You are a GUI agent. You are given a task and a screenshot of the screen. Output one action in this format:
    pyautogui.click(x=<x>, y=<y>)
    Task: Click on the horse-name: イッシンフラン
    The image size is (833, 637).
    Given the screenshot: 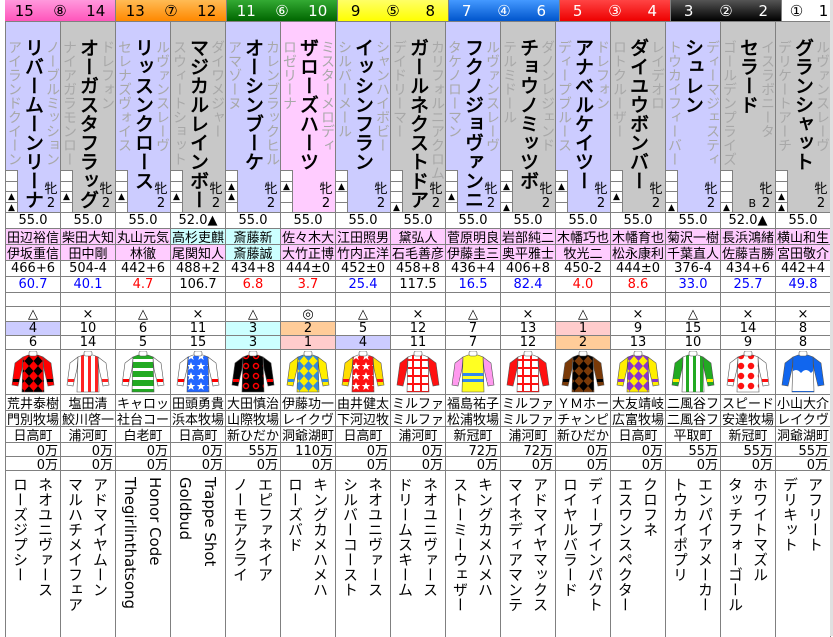 What is the action you would take?
    pyautogui.click(x=363, y=104)
    